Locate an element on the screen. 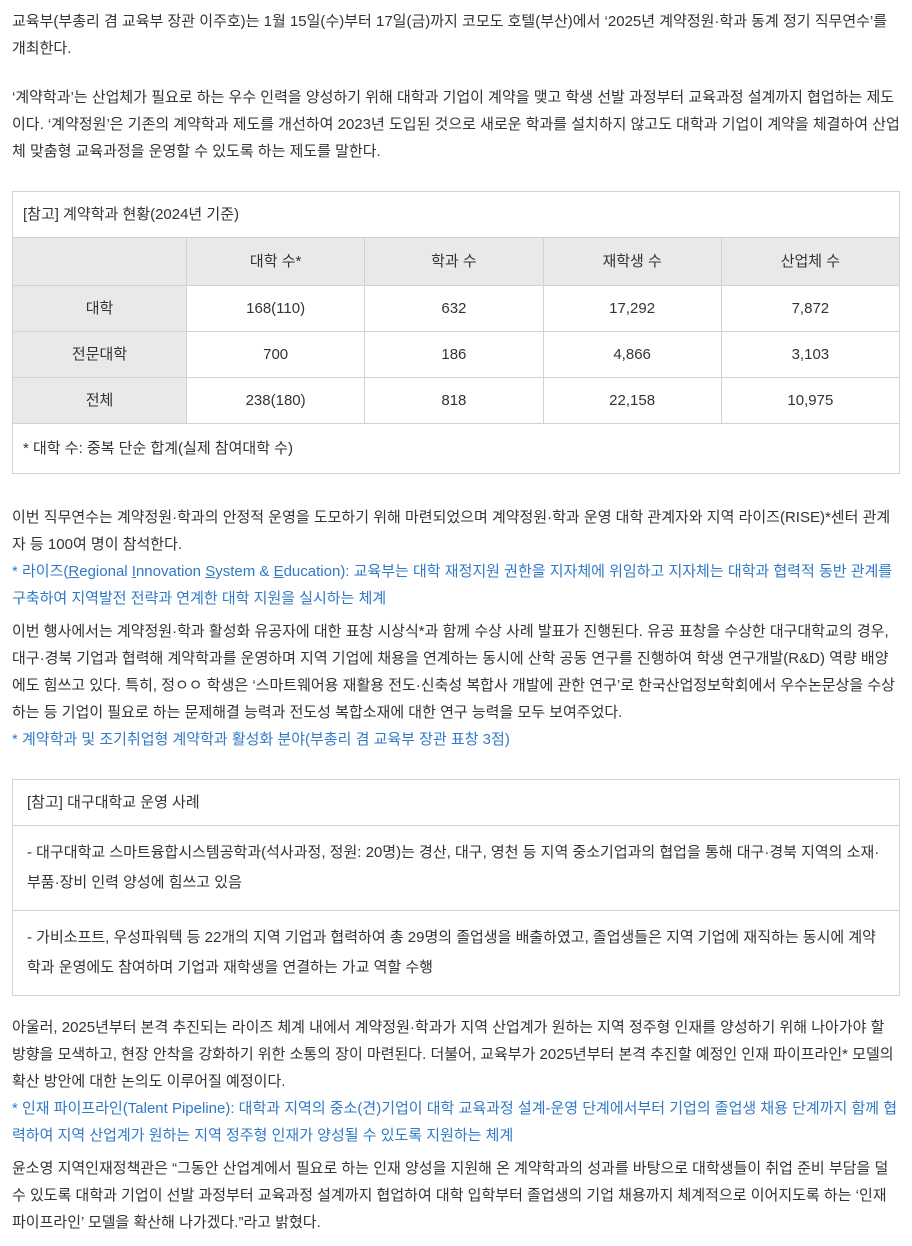  table-cell: 3,103 is located at coordinates (810, 354).